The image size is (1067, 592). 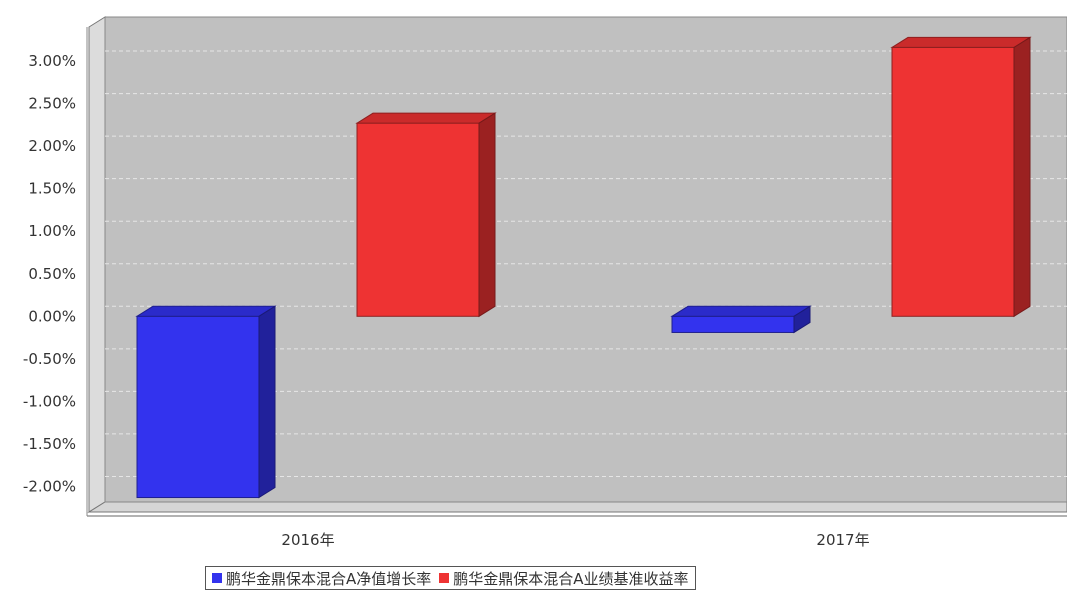 I want to click on y-tick-label: 2.50%, so click(x=52, y=104).